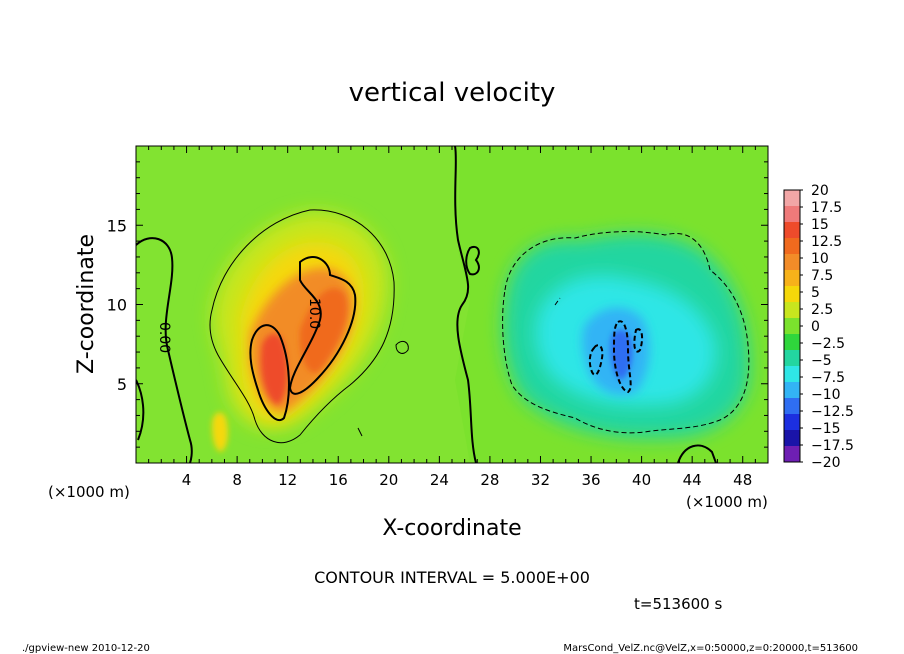 This screenshot has height=654, width=904. Describe the element at coordinates (164, 337) in the screenshot. I see `contour-label-zero: 0.00` at that location.